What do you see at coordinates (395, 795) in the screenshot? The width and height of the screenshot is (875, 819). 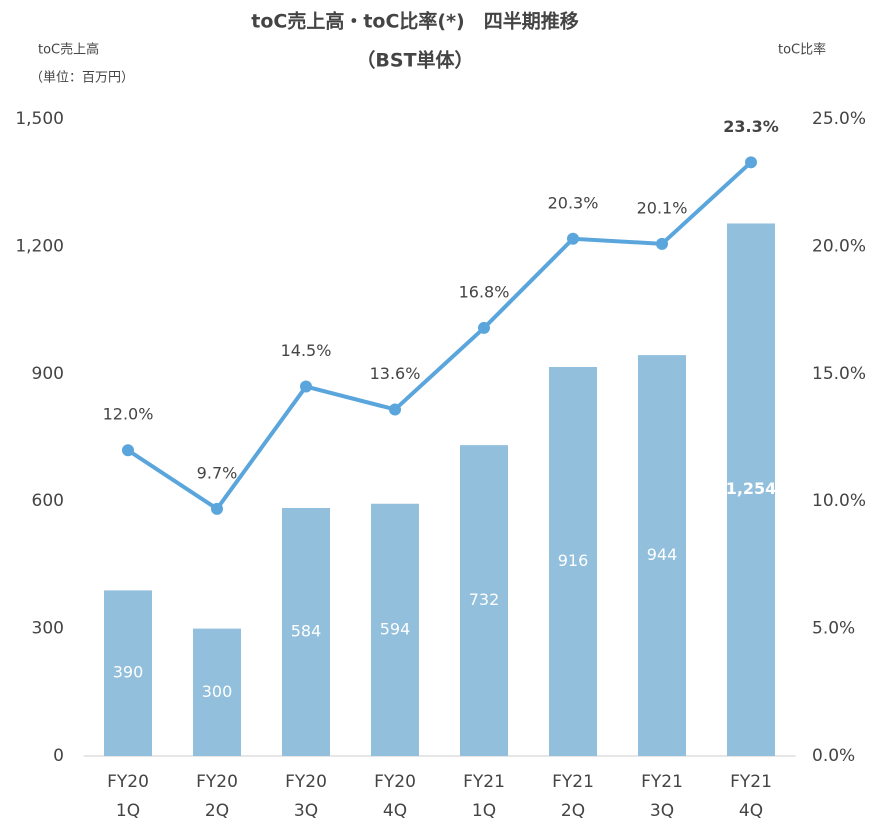 I see `x-tick-label: FY20 4Q` at bounding box center [395, 795].